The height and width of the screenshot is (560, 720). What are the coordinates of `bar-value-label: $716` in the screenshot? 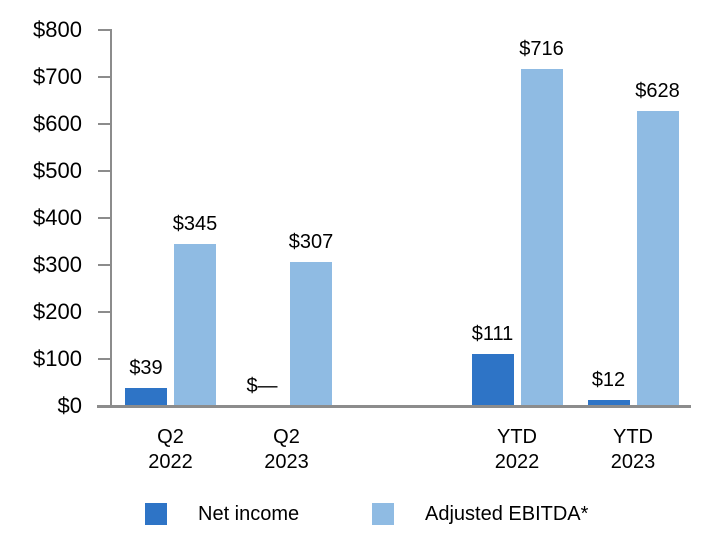 It's located at (541, 49).